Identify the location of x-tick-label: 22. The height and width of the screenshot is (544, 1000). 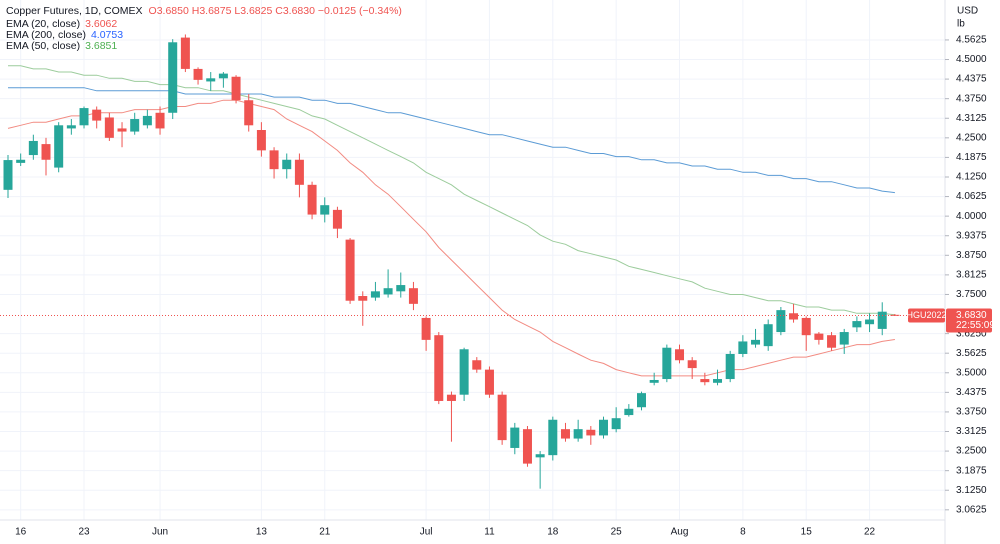
(870, 532).